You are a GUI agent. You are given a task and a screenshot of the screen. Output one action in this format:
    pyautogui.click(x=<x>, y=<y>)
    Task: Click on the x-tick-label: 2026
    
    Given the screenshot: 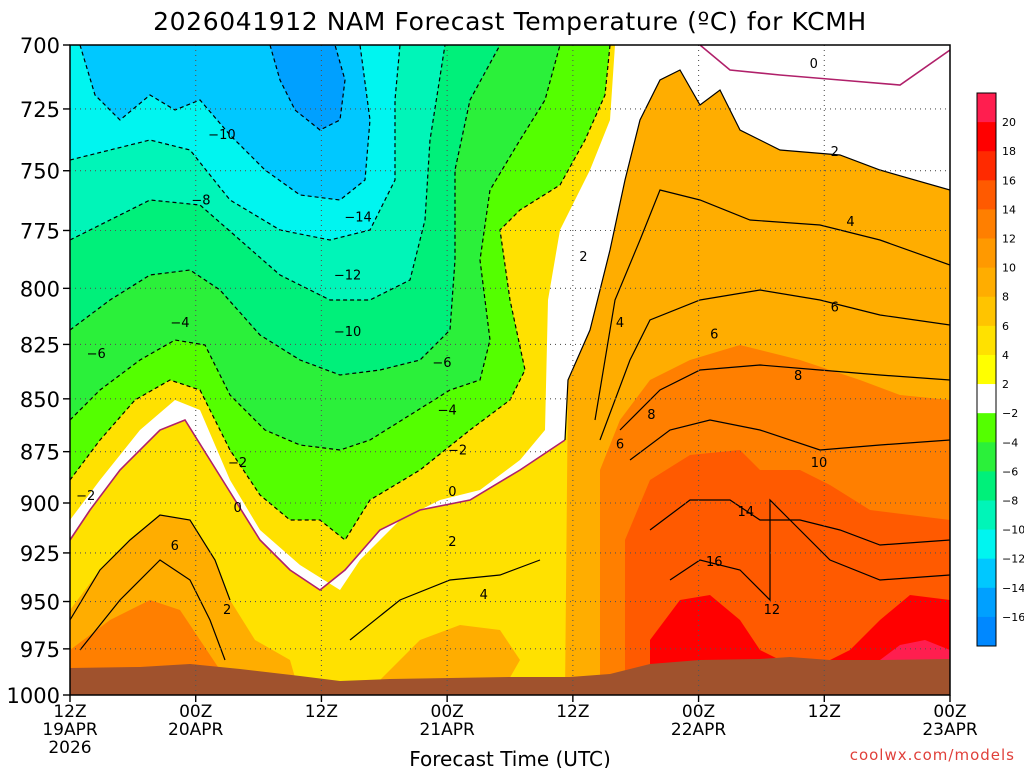 What is the action you would take?
    pyautogui.click(x=69, y=748)
    